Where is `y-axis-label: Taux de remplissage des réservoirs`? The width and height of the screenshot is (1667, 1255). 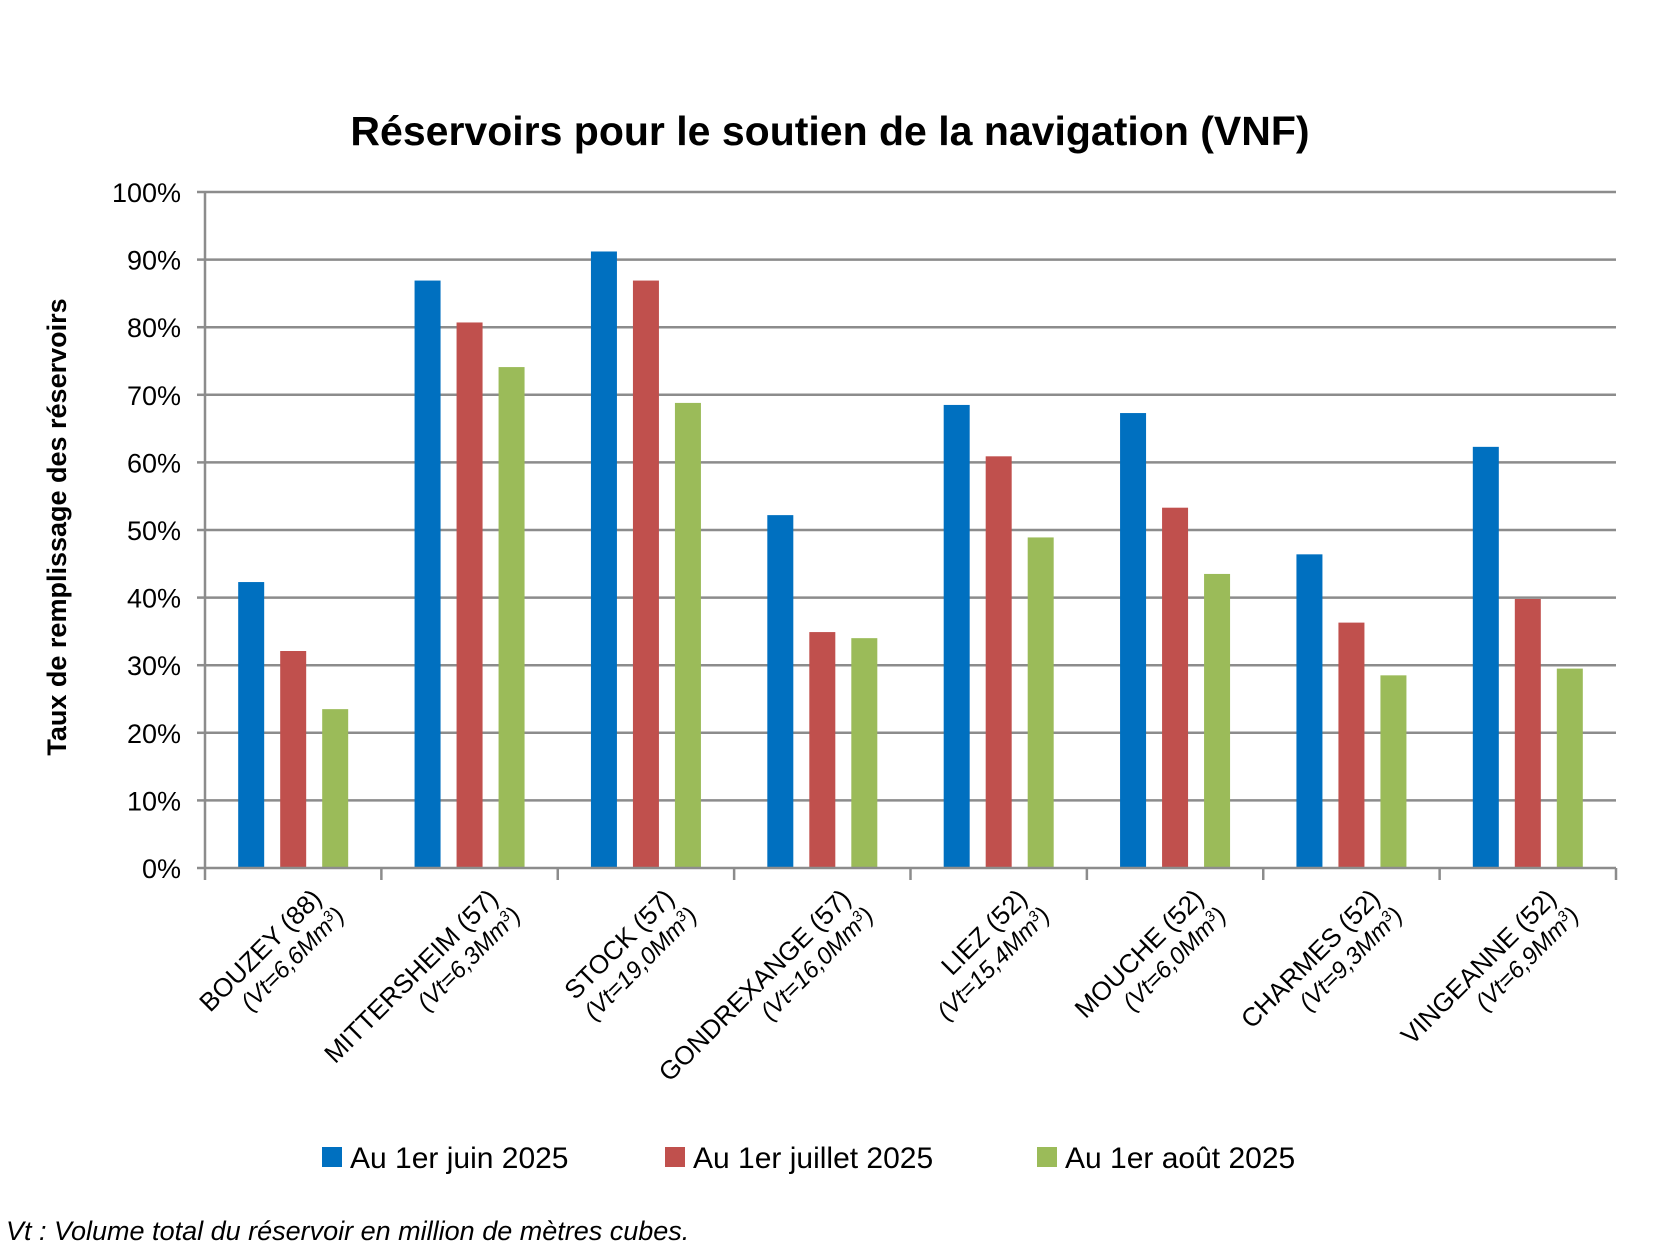
y-axis-label: Taux de remplissage des réservoirs is located at coordinates (57, 526).